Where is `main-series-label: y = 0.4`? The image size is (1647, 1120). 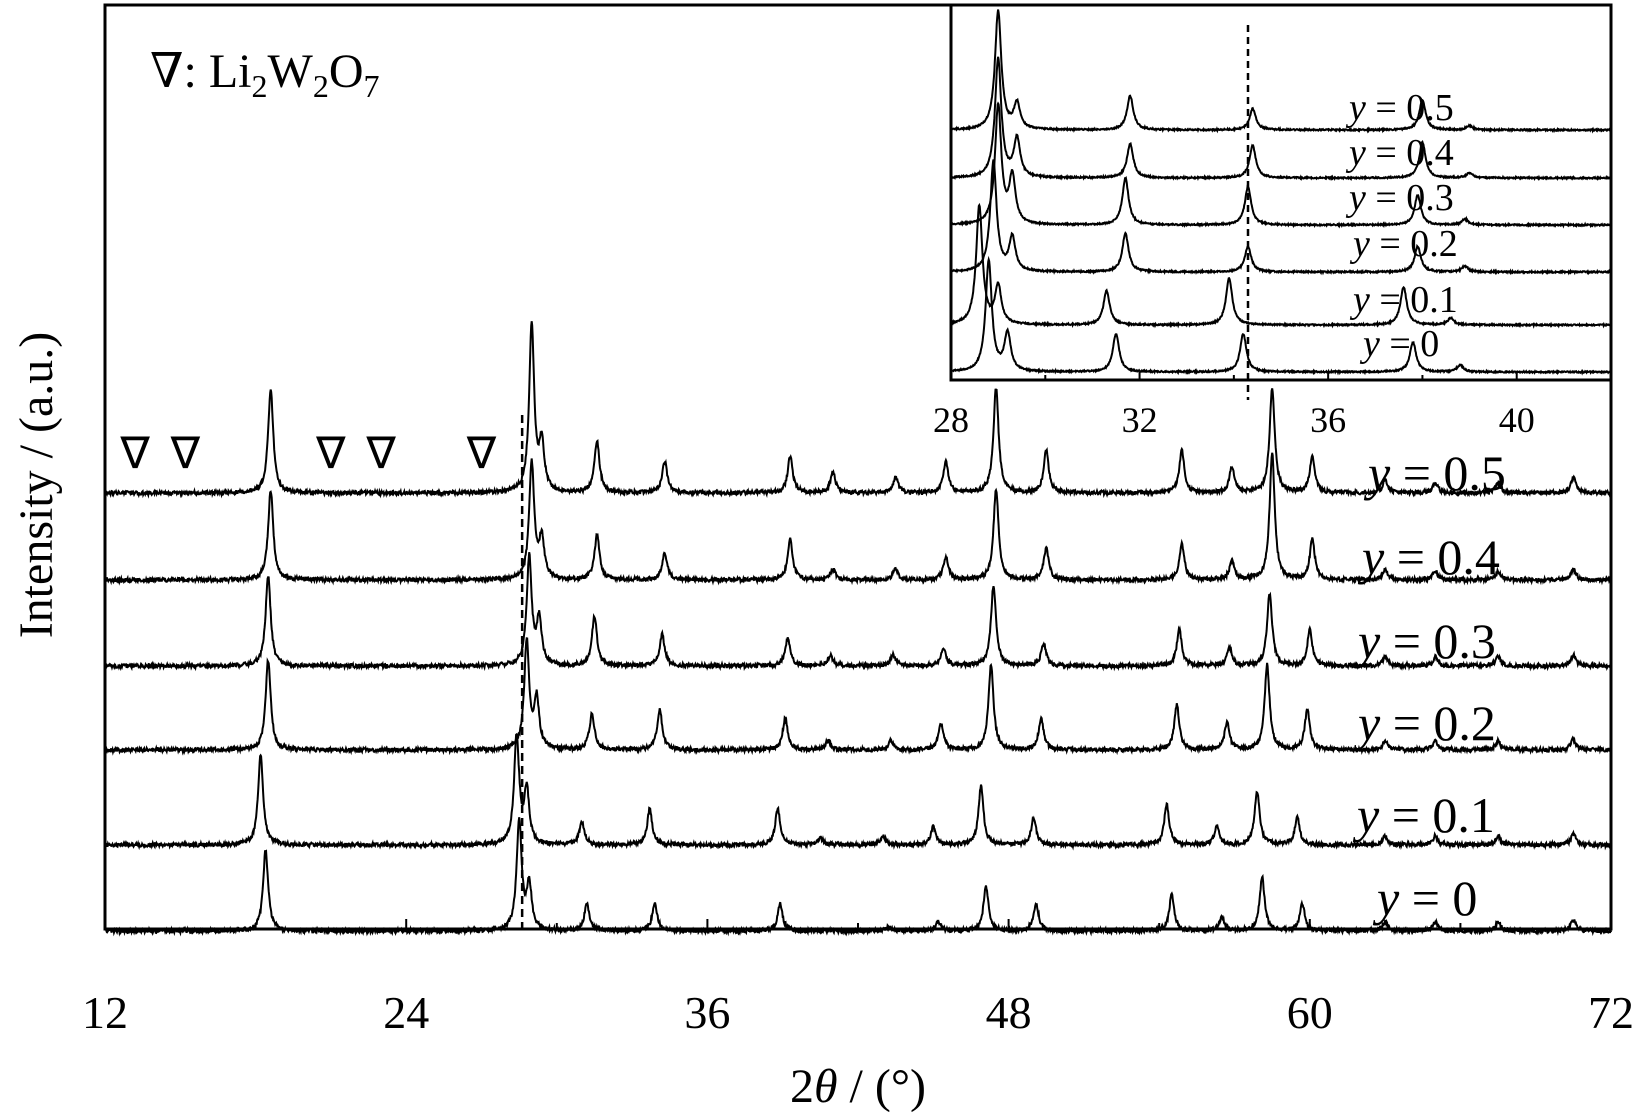
main-series-label: y = 0.4 is located at coordinates (1428, 557).